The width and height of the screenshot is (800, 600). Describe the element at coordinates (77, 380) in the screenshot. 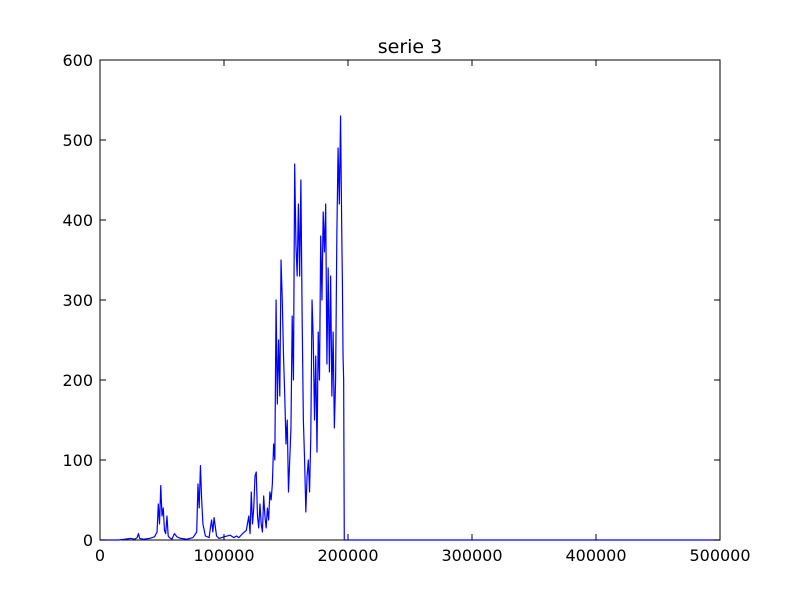

I see `y-tick-label: 200` at that location.